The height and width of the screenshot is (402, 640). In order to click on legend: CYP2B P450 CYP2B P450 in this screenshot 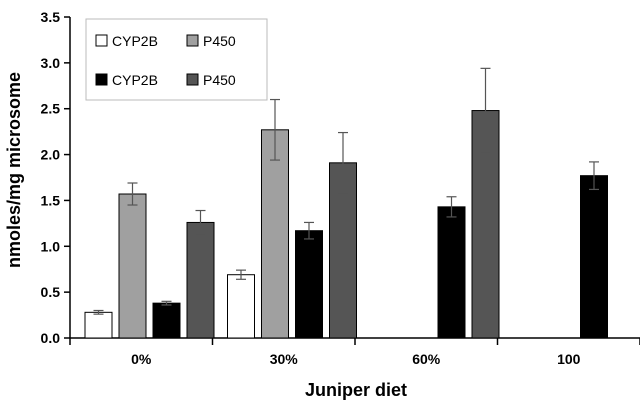, I will do `click(176, 59)`.